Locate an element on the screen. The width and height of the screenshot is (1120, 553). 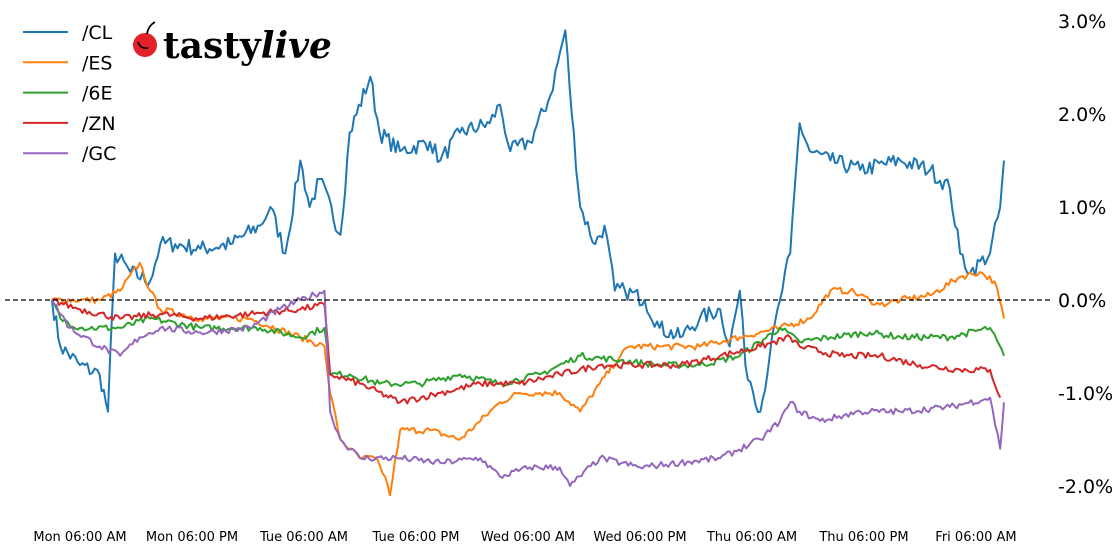
legend-label: /ES is located at coordinates (97, 63).